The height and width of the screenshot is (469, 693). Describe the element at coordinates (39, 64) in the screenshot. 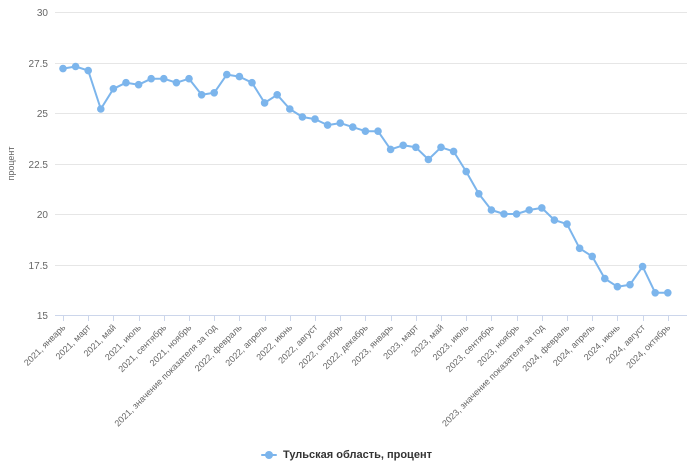

I see `y-tick-label: 27.5` at that location.